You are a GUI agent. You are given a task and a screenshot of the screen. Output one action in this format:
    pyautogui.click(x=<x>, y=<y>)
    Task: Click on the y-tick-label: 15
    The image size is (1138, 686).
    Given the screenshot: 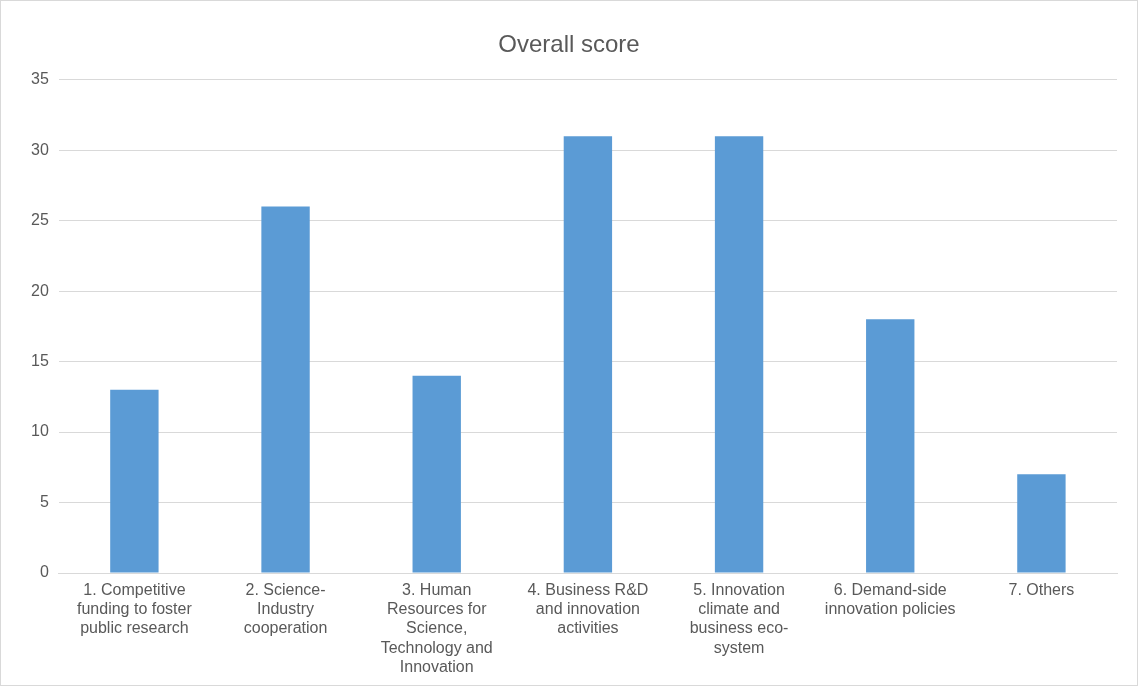 What is the action you would take?
    pyautogui.click(x=40, y=361)
    